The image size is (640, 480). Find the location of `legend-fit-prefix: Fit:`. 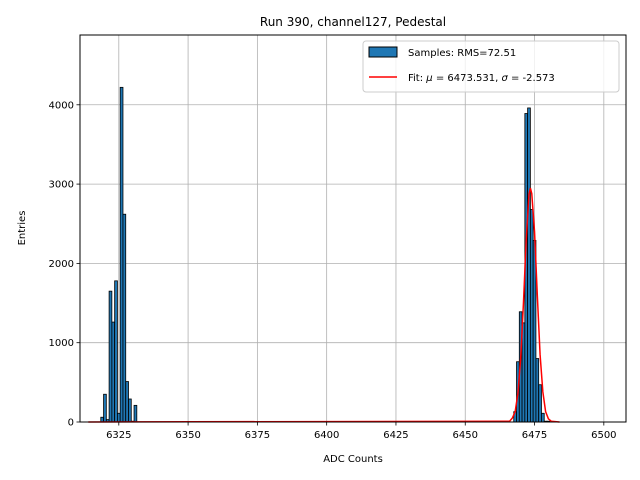

legend-fit-prefix: Fit: is located at coordinates (417, 78).